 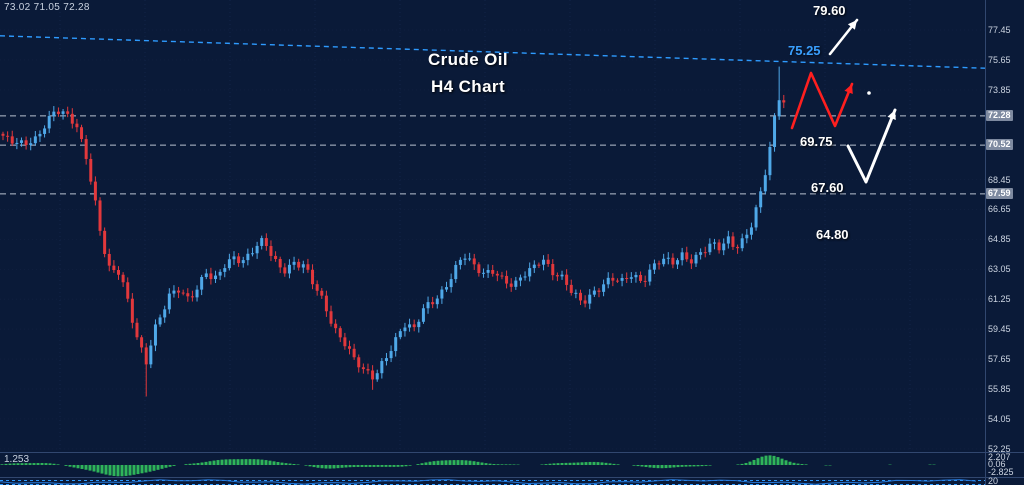 I want to click on axis-price-label: 64.85, so click(x=999, y=239).